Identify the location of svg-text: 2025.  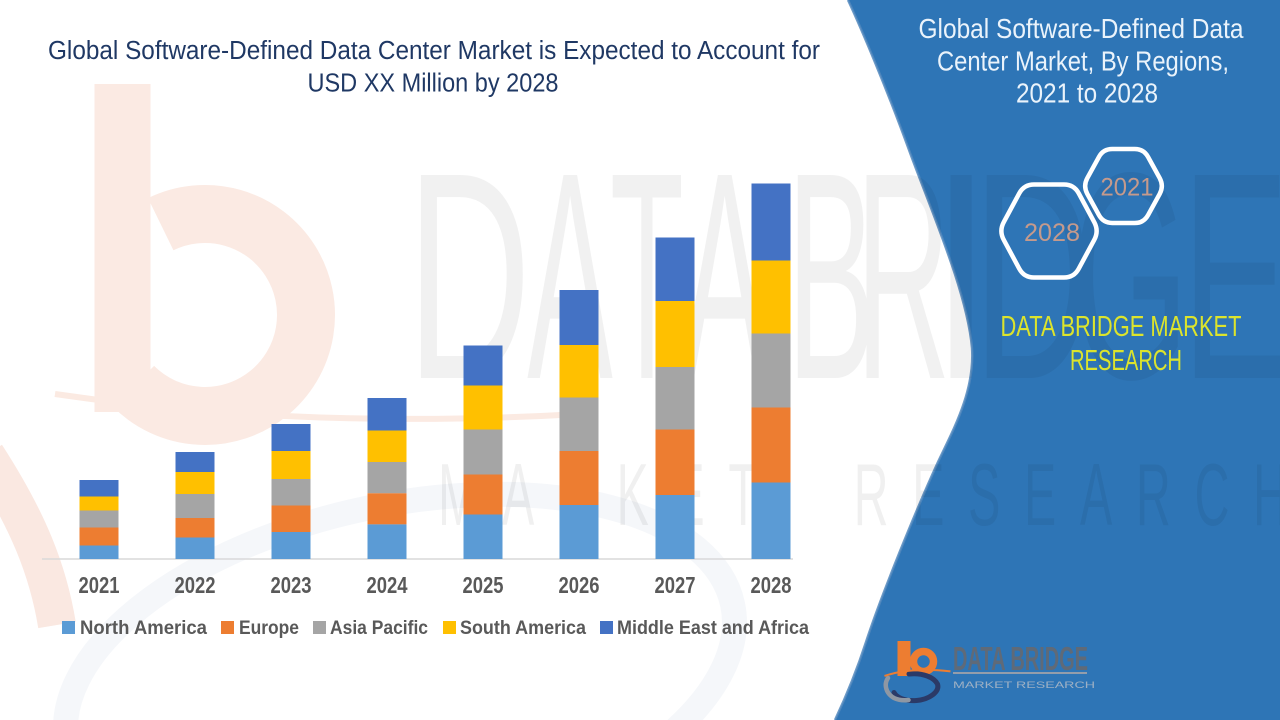
(483, 585).